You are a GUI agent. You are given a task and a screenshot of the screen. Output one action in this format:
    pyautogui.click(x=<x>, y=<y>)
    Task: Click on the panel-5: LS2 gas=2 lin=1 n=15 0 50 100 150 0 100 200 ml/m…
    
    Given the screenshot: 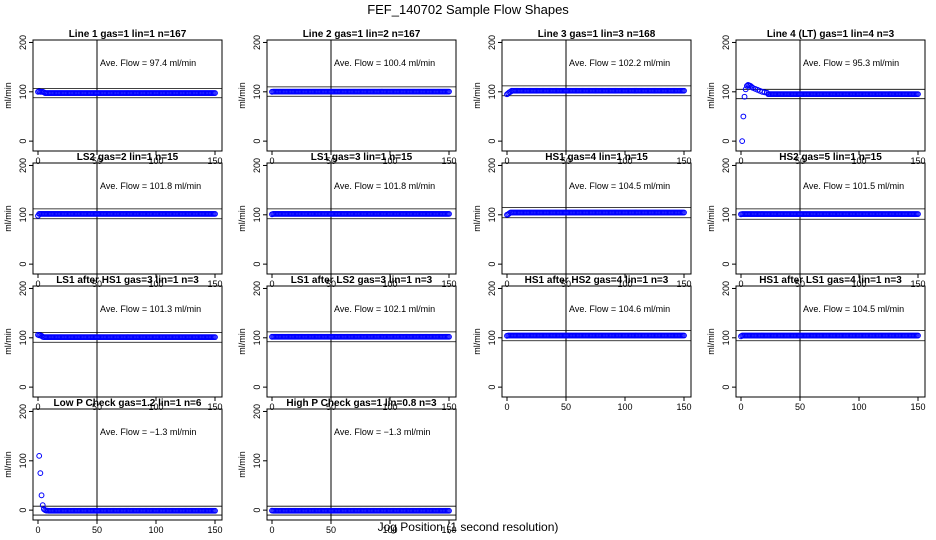 What is the action you would take?
    pyautogui.click(x=113, y=220)
    